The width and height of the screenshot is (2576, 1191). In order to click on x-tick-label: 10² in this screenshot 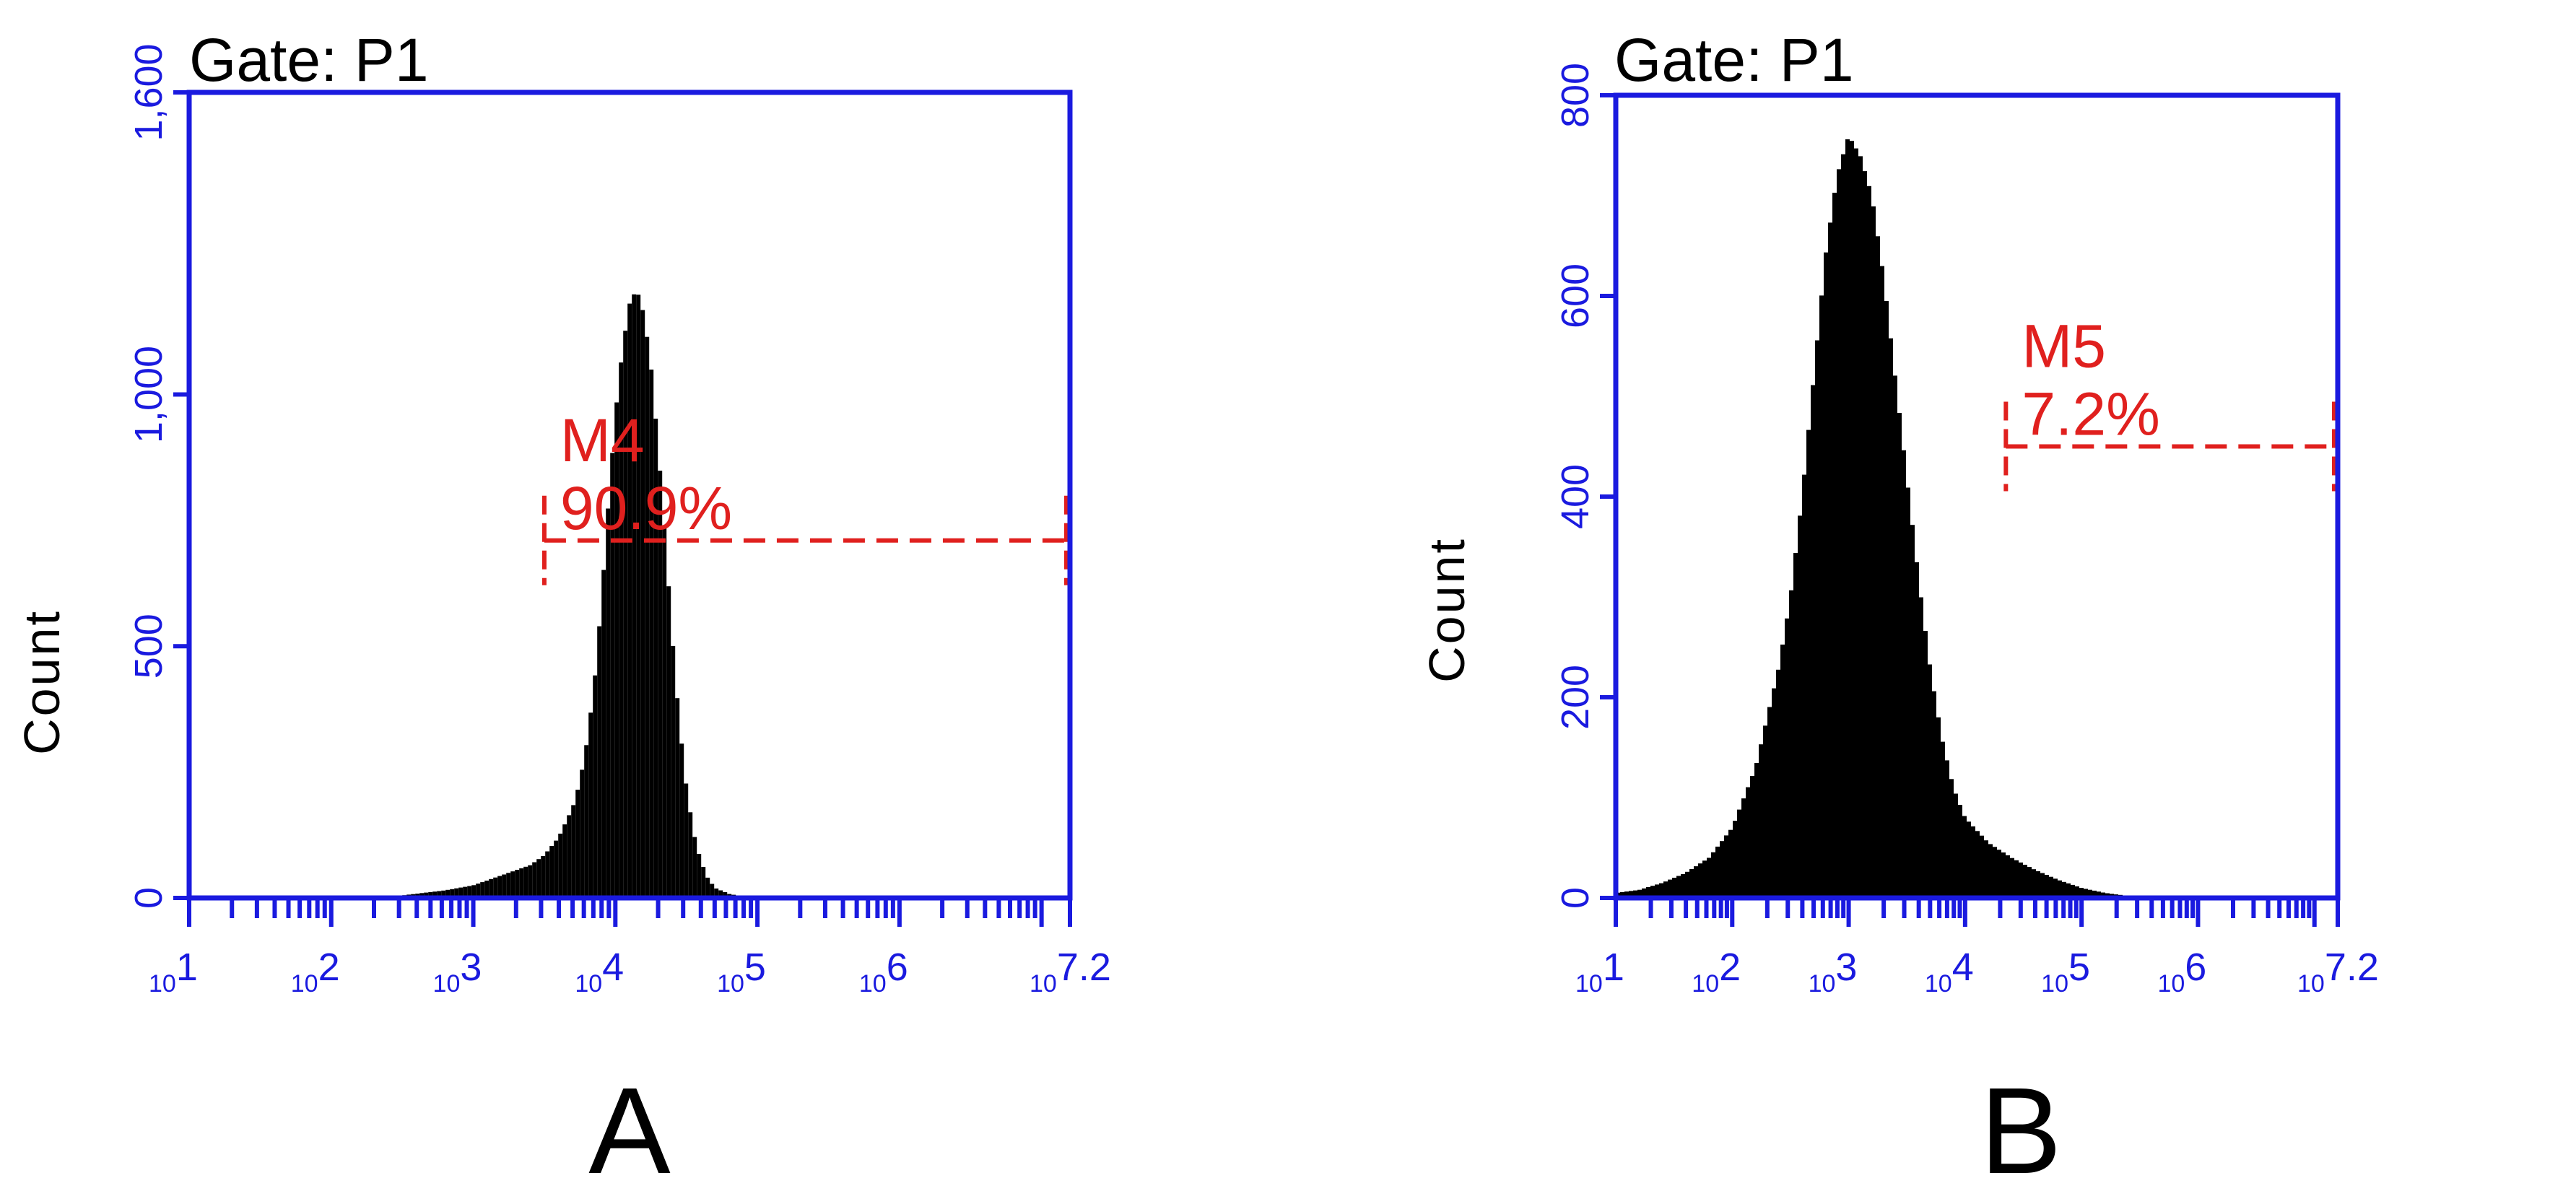, I will do `click(315, 972)`.